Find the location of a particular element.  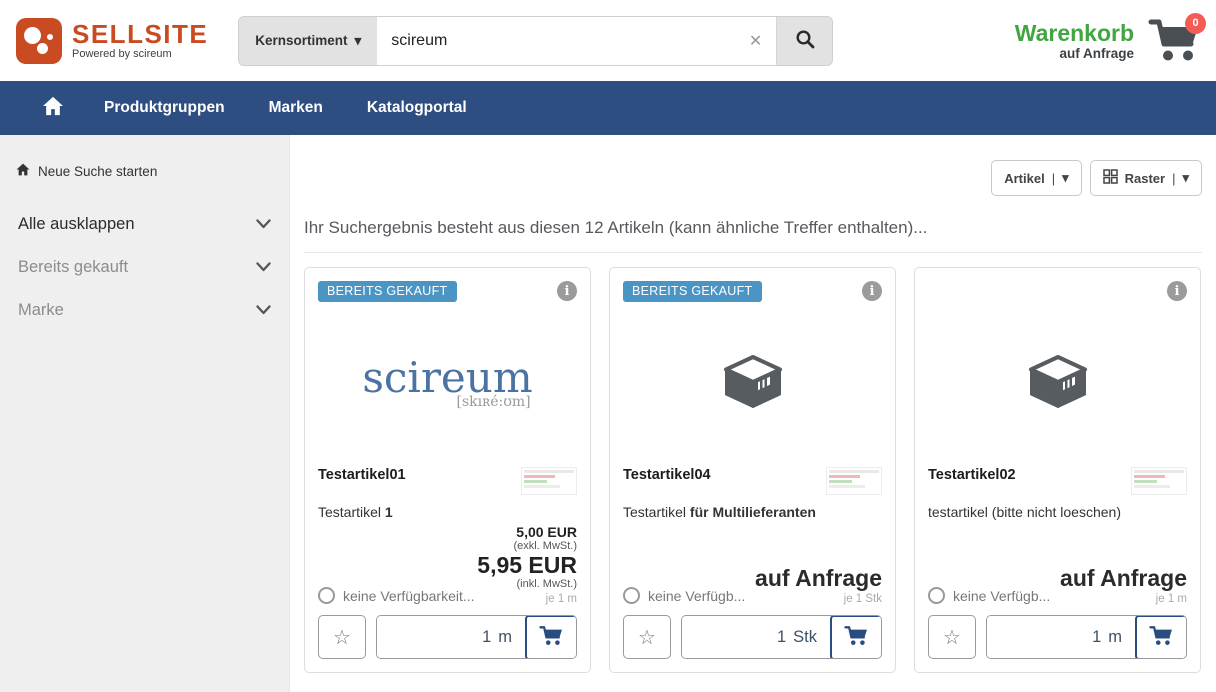

per-unit-label: je 1 Stk is located at coordinates (862, 599).